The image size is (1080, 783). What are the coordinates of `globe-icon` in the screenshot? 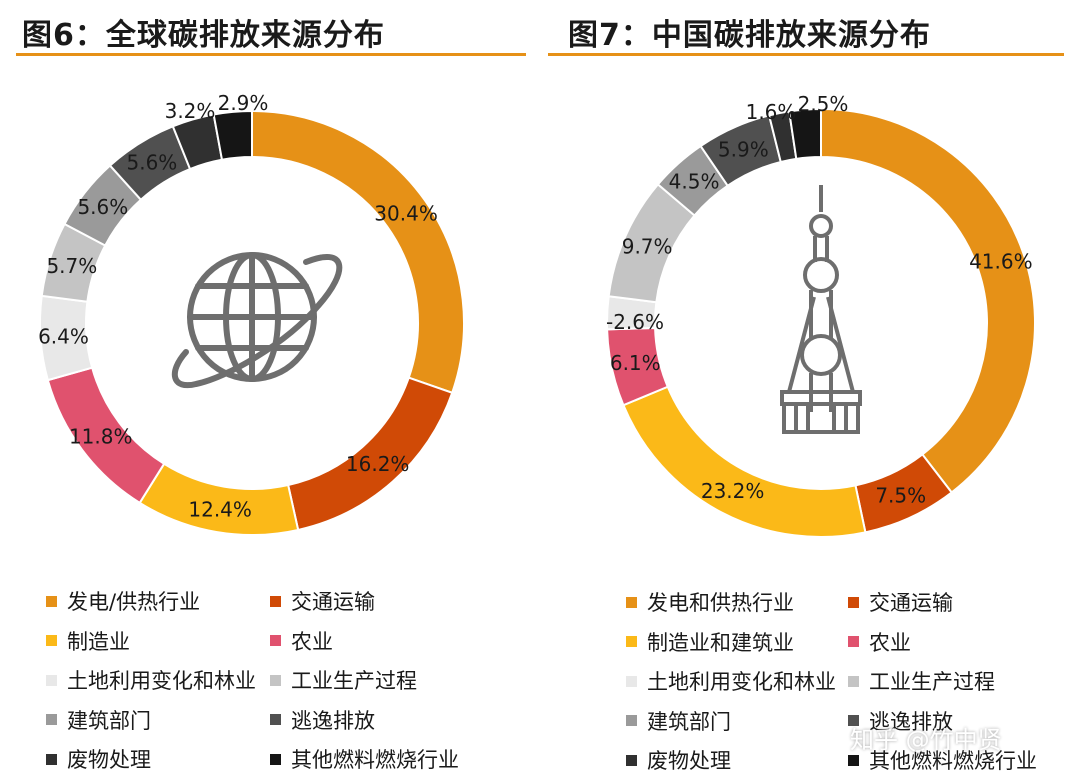 It's located at (257, 320).